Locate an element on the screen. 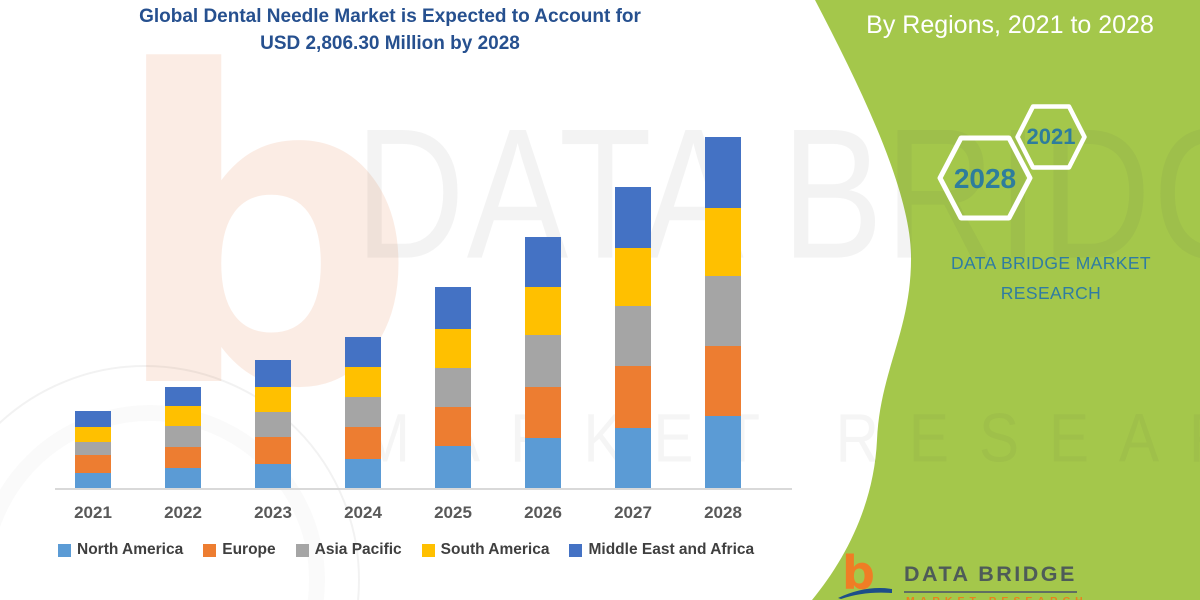 The image size is (1200, 600). hexagon-2021: 2021 is located at coordinates (1051, 137).